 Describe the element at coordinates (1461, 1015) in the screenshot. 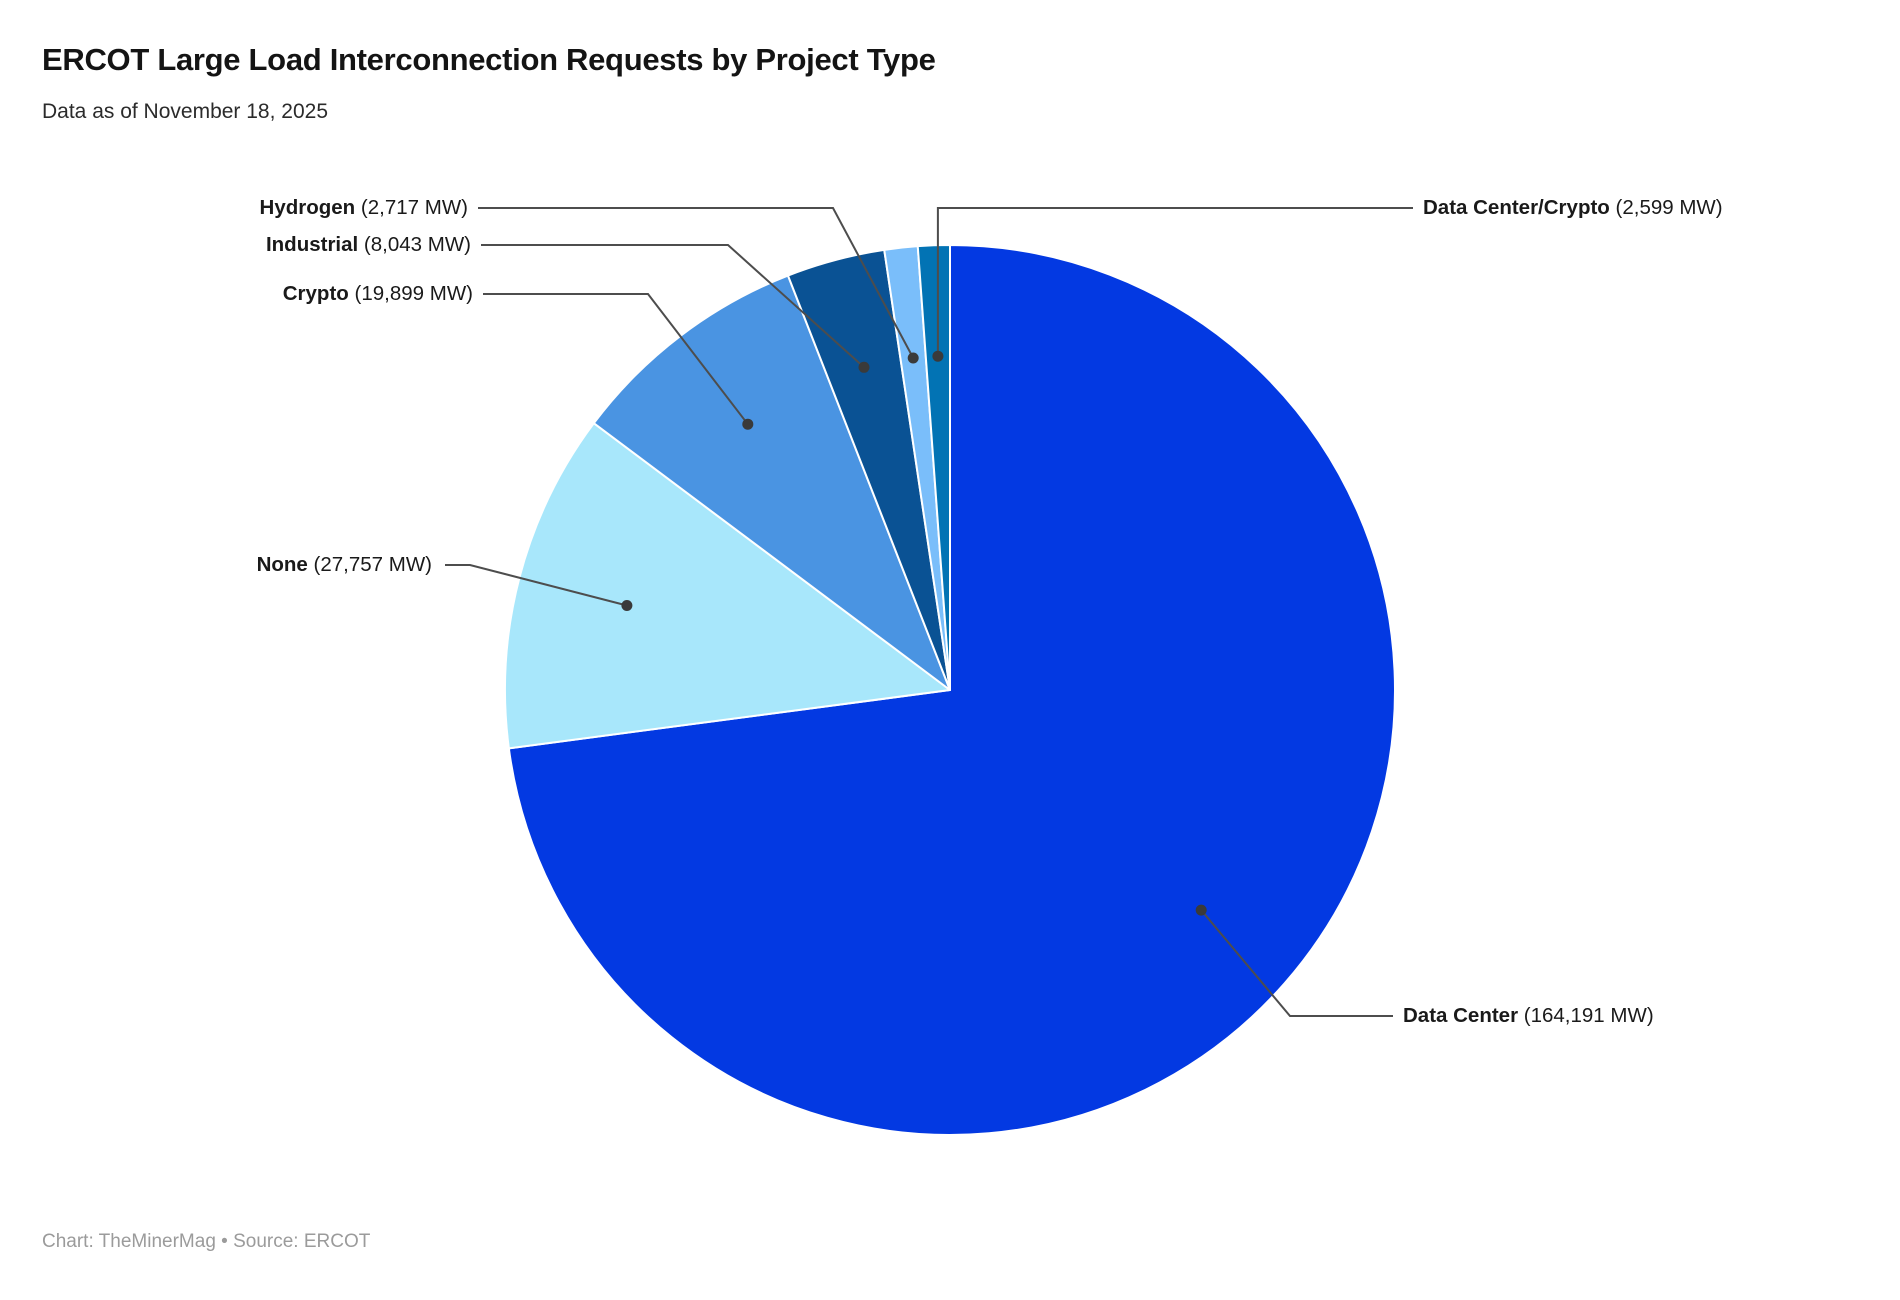

I see `label-data-center-name: Data Center` at that location.